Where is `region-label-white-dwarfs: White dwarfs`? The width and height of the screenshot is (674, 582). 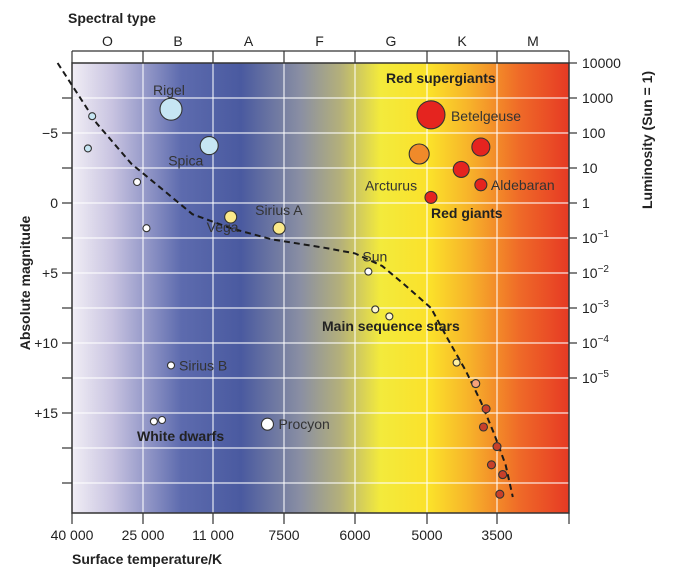
region-label-white-dwarfs: White dwarfs is located at coordinates (180, 436).